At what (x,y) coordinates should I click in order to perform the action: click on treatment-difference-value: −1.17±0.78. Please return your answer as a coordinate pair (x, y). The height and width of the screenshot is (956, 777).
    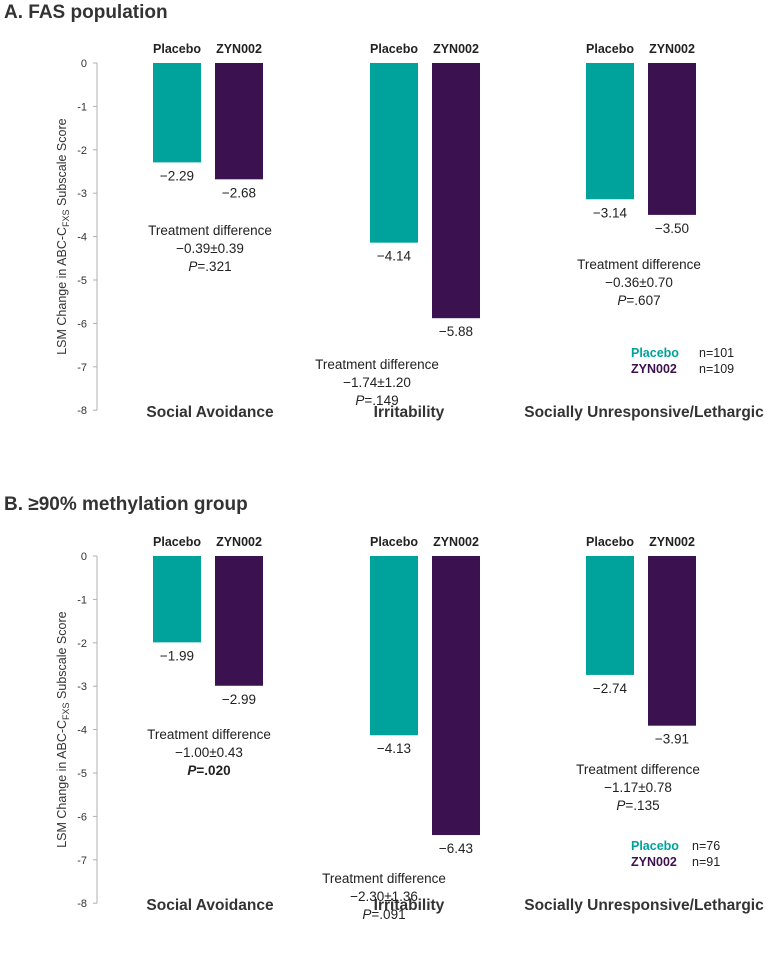
    Looking at the image, I should click on (638, 787).